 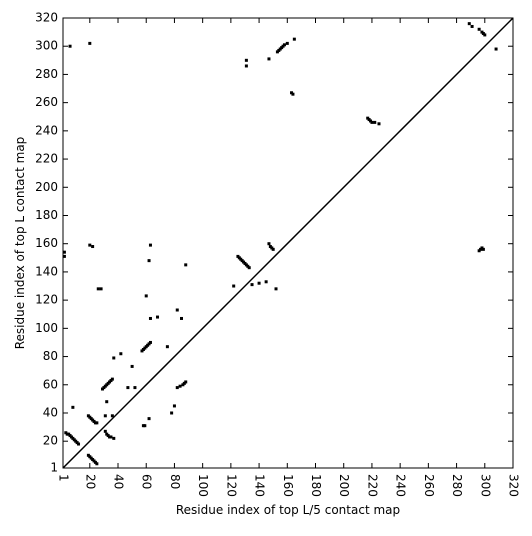 What do you see at coordinates (231, 485) in the screenshot?
I see `x-tick-label: 120` at bounding box center [231, 485].